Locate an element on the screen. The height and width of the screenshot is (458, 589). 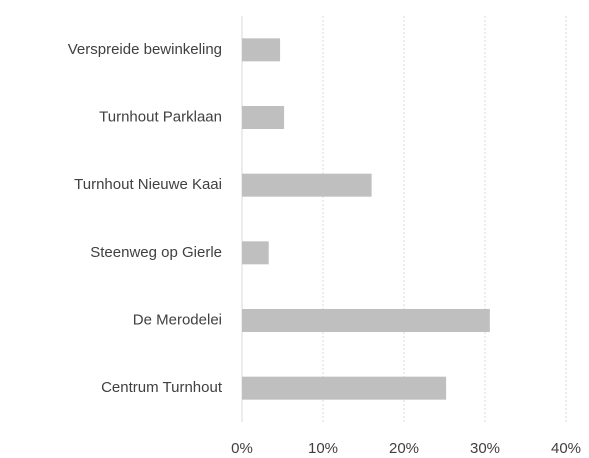
y-tick-label: Steenweg op Gierle is located at coordinates (156, 252).